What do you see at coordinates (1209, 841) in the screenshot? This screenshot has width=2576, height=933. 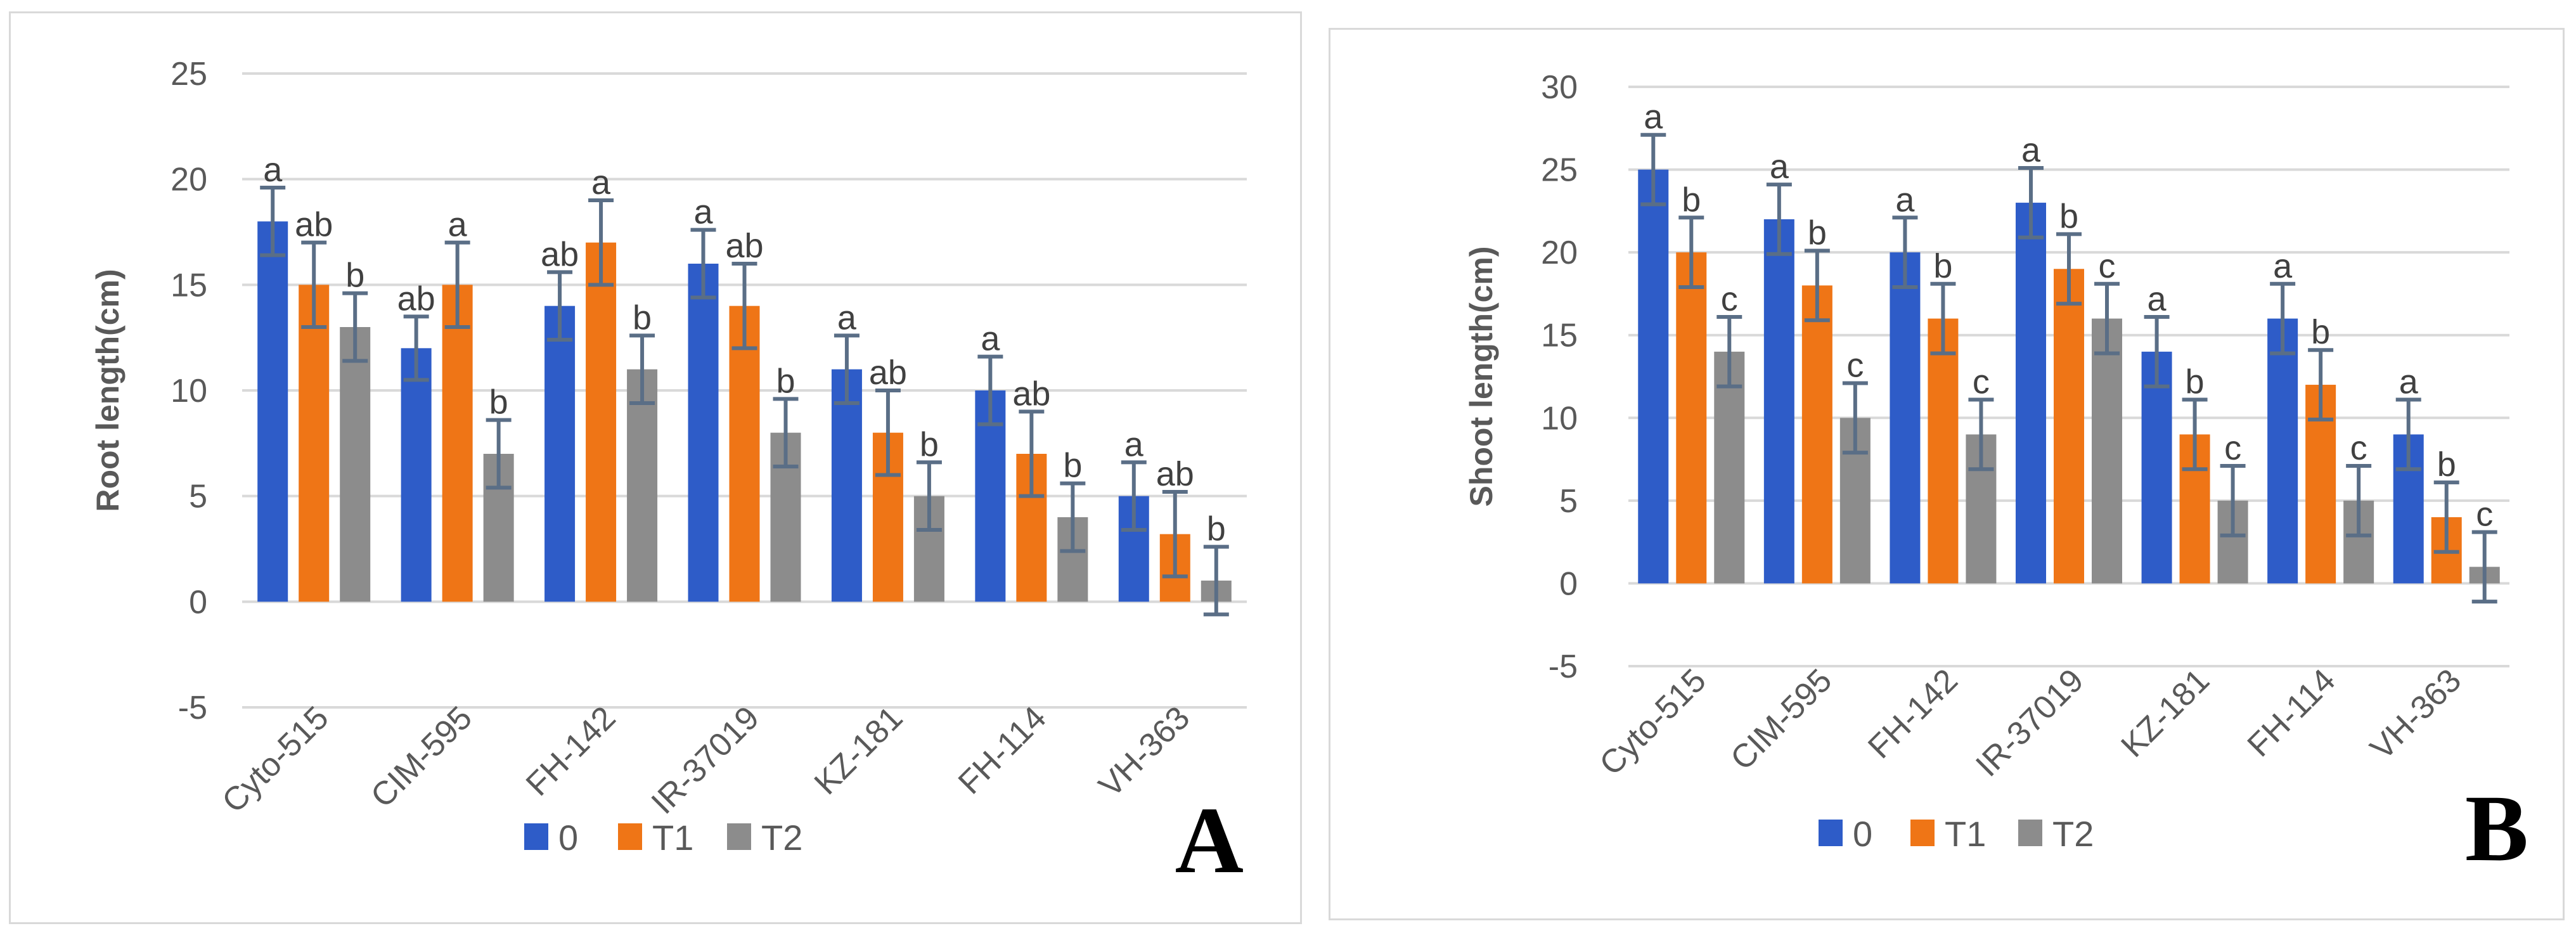 I see `panel-label: A` at bounding box center [1209, 841].